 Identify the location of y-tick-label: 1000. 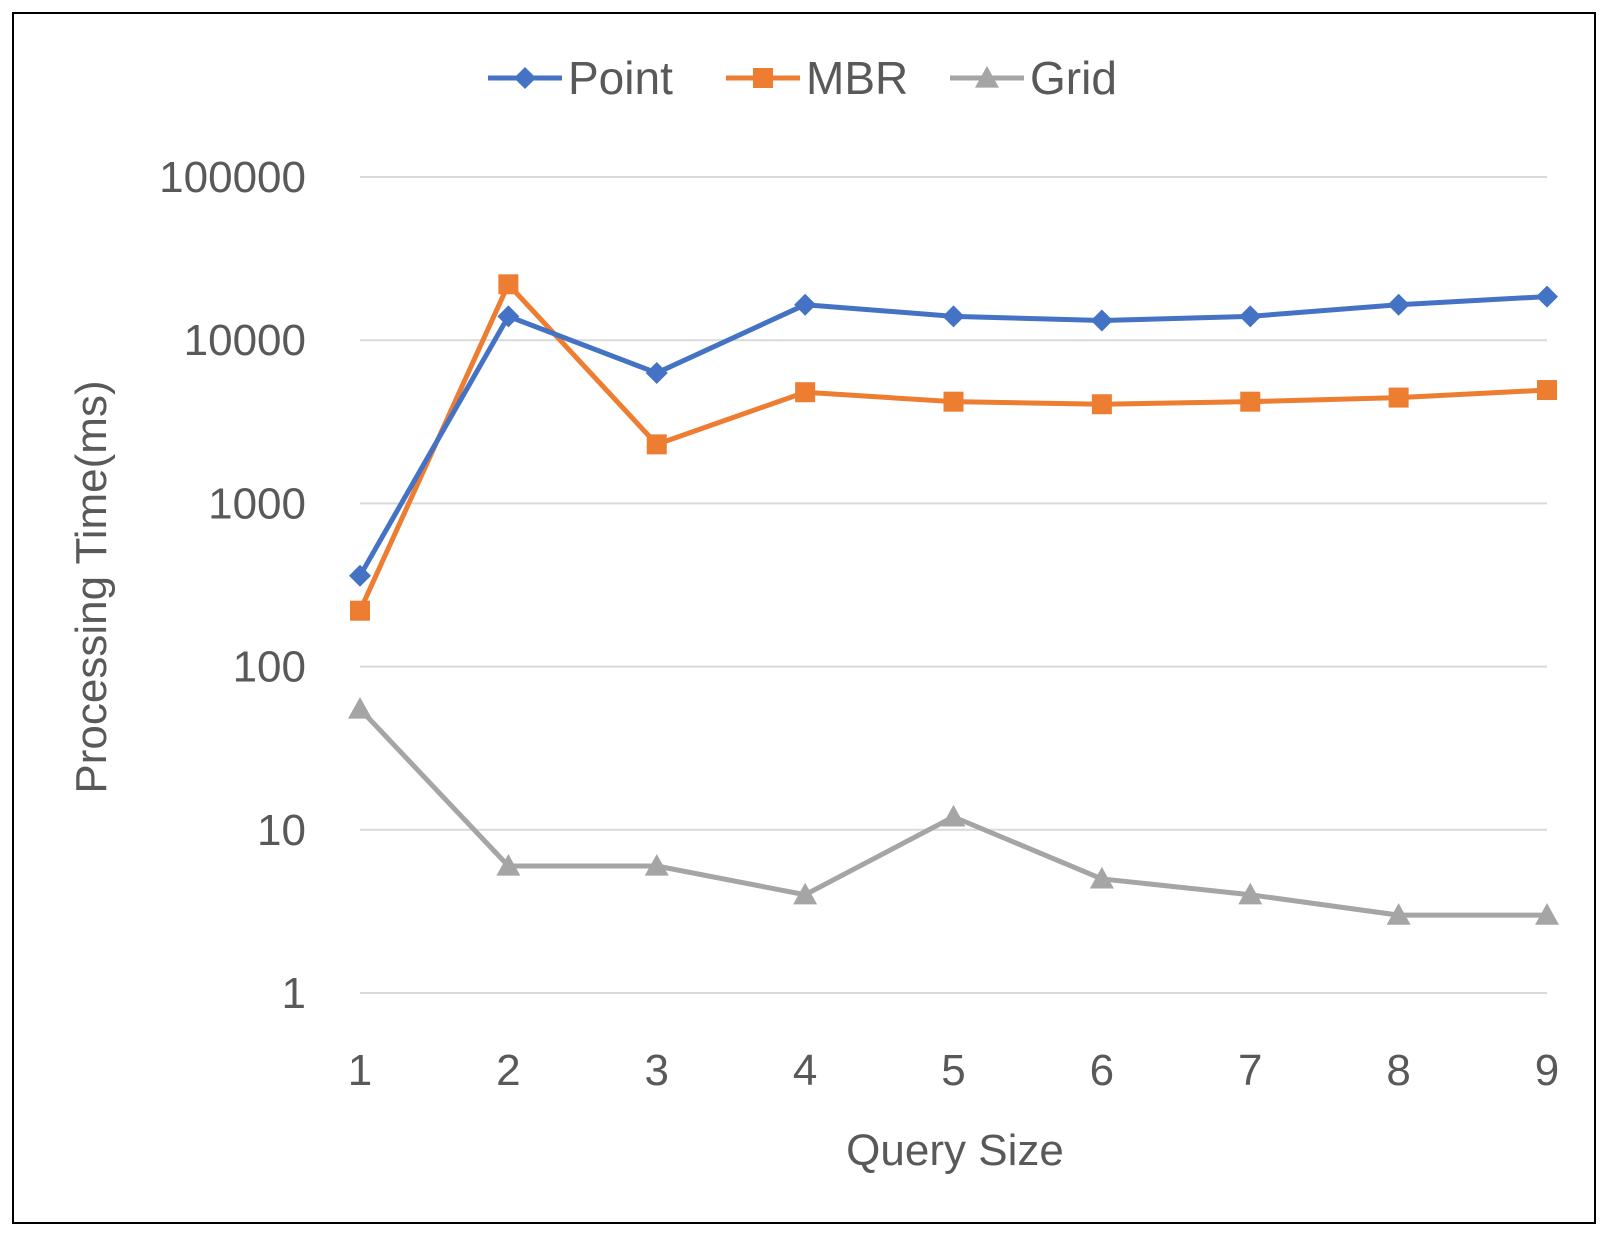
(257, 503).